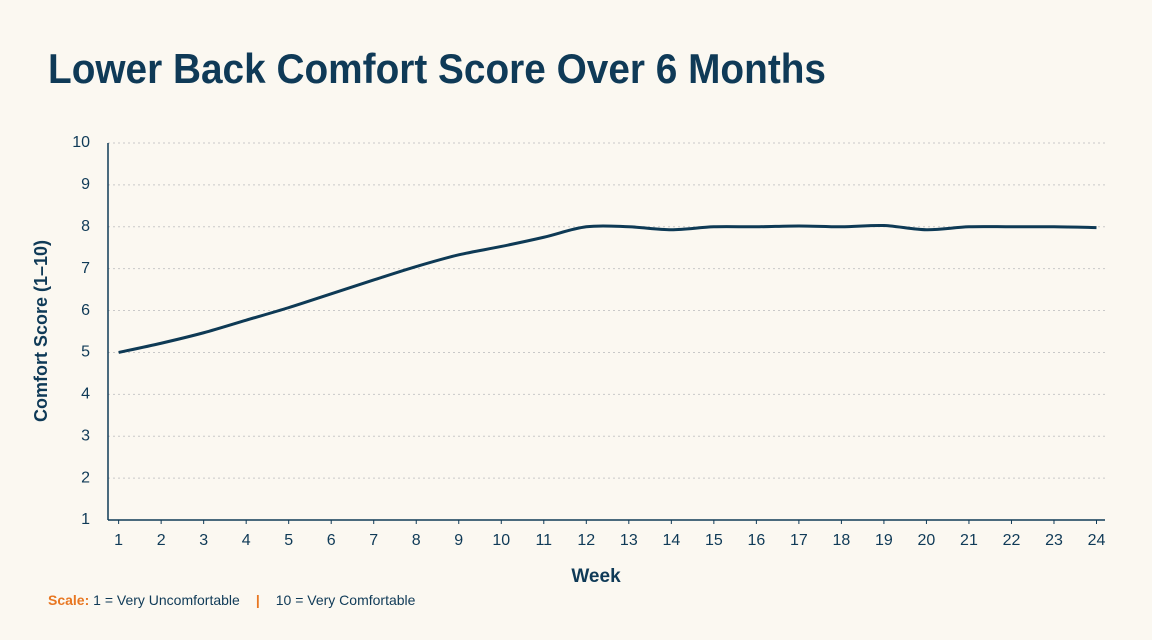 This screenshot has height=640, width=1152. What do you see at coordinates (85, 352) in the screenshot?
I see `y-tick-label: 5` at bounding box center [85, 352].